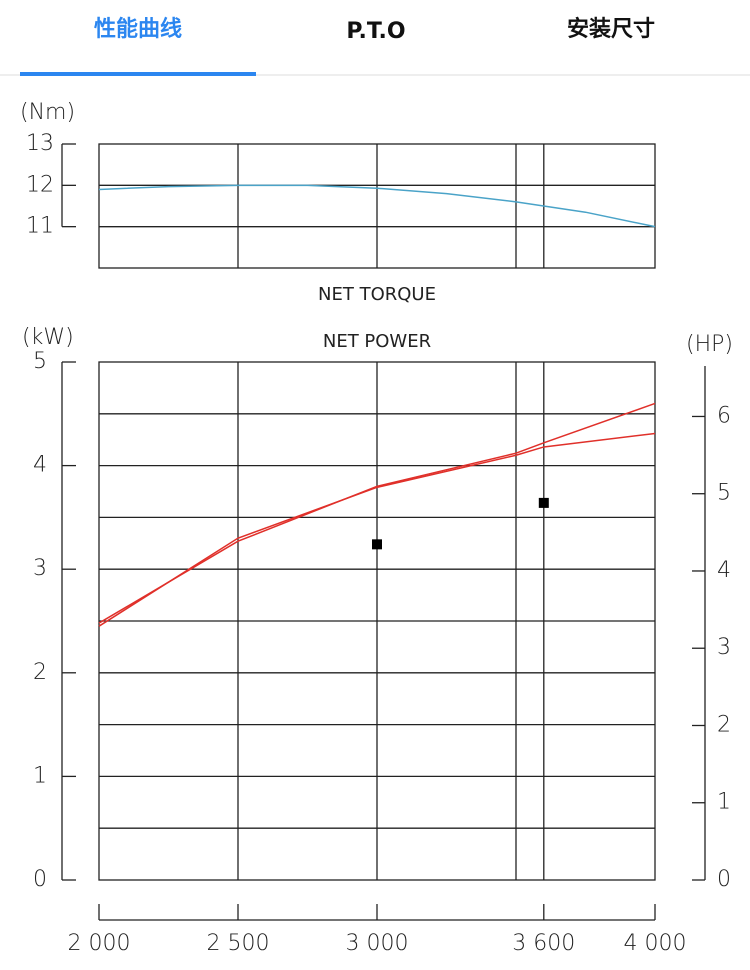 The width and height of the screenshot is (750, 970). I want to click on y2-tick-label: 3, so click(724, 647).